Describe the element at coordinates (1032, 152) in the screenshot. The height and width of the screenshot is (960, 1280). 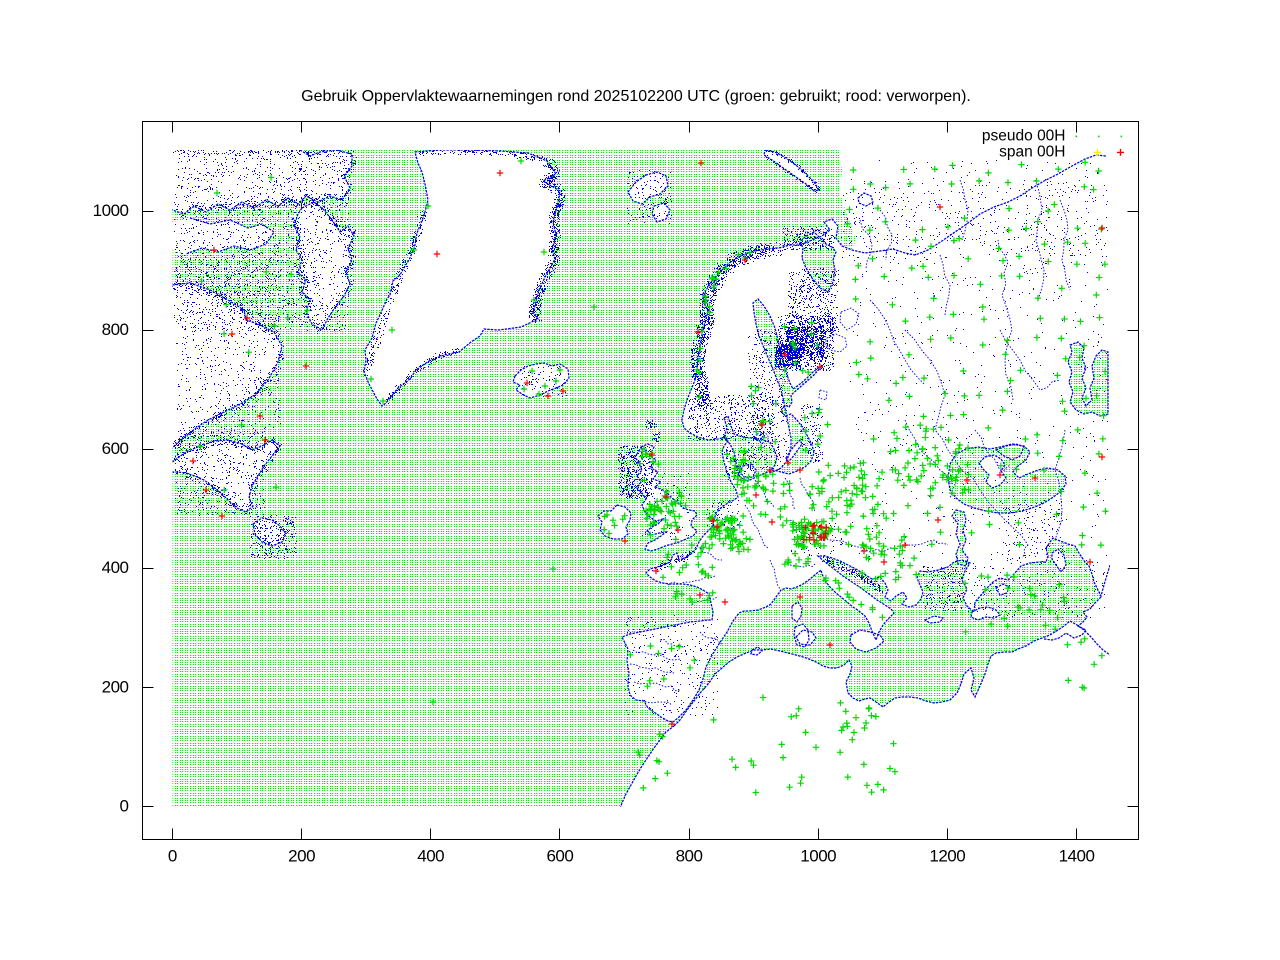
I see `svg-text: span 00H` at that location.